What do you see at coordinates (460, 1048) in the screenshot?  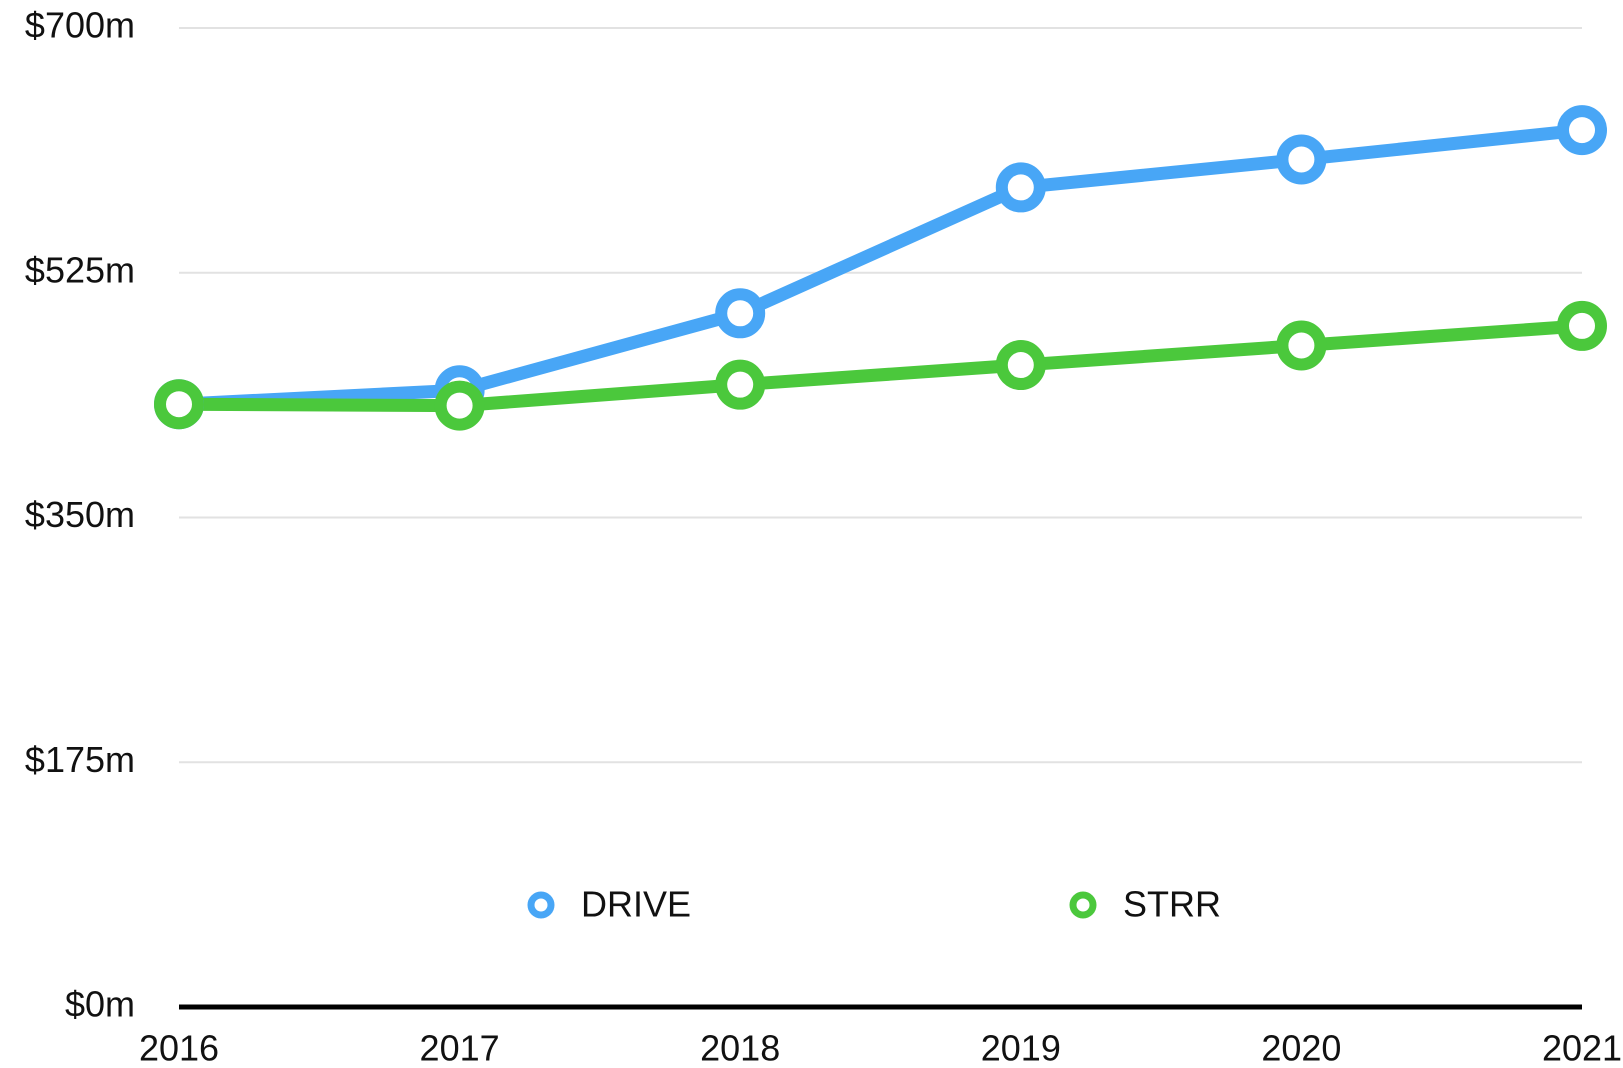 I see `x-tick-label: 2017` at bounding box center [460, 1048].